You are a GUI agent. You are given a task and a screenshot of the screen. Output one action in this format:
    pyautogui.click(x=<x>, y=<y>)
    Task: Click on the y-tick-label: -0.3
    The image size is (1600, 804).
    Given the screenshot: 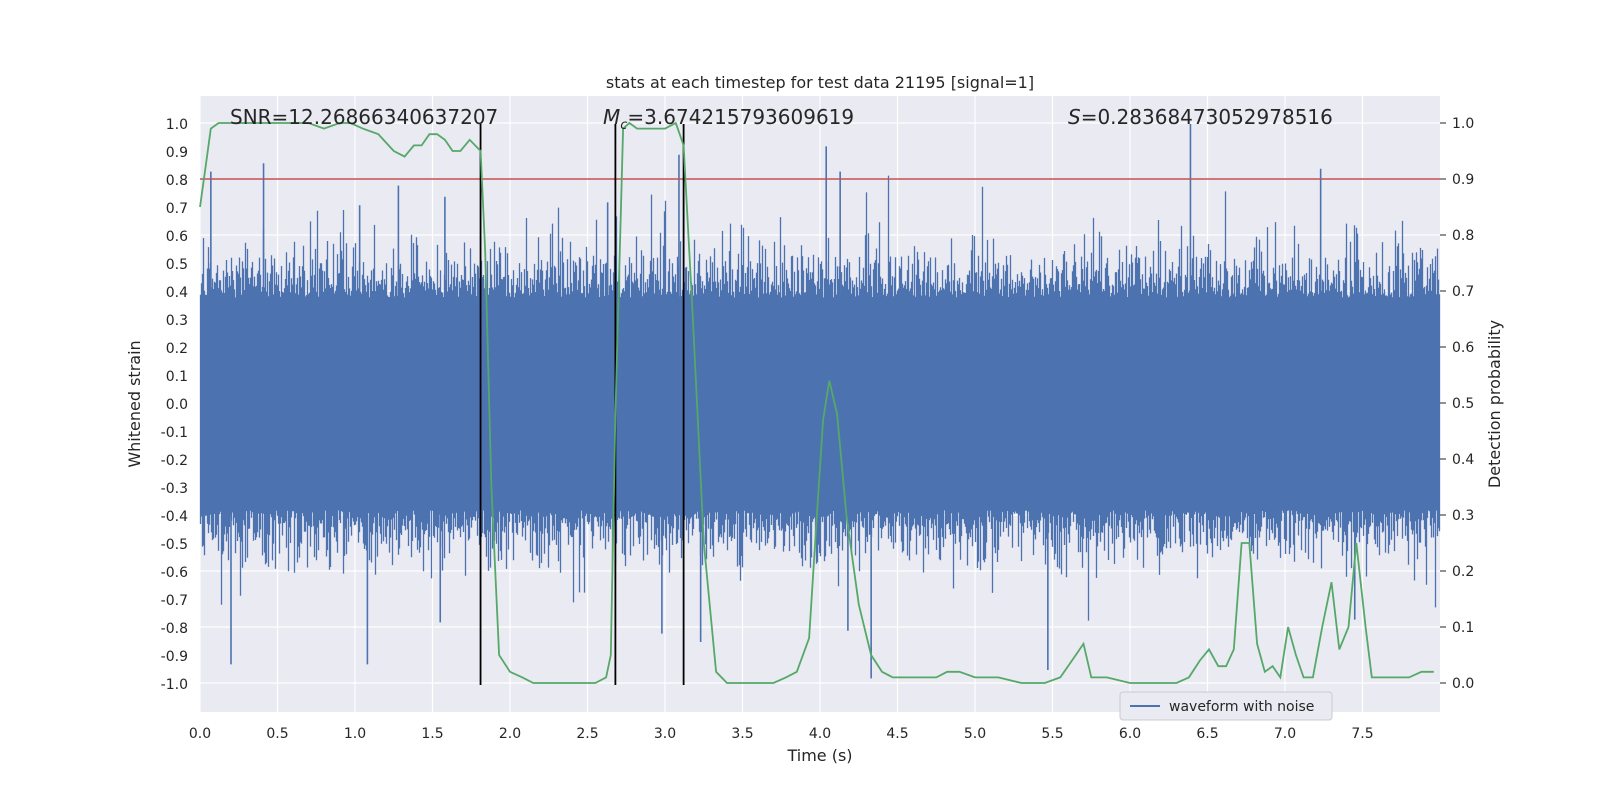 What is the action you would take?
    pyautogui.click(x=174, y=489)
    